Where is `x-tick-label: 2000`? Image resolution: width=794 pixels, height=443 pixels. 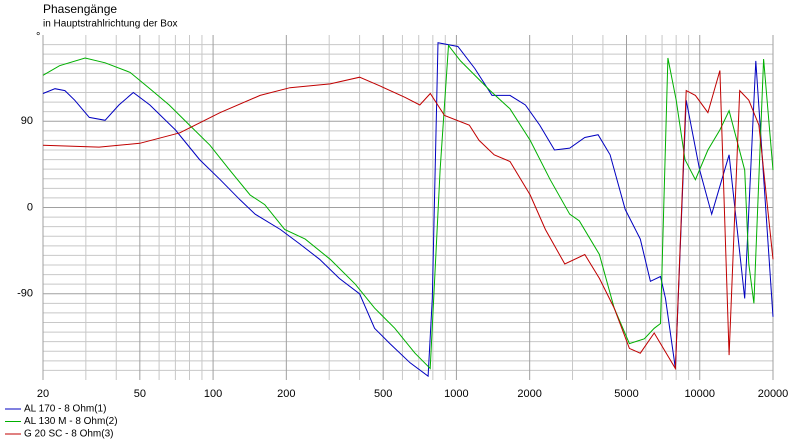 x-tick-label: 2000 is located at coordinates (529, 394).